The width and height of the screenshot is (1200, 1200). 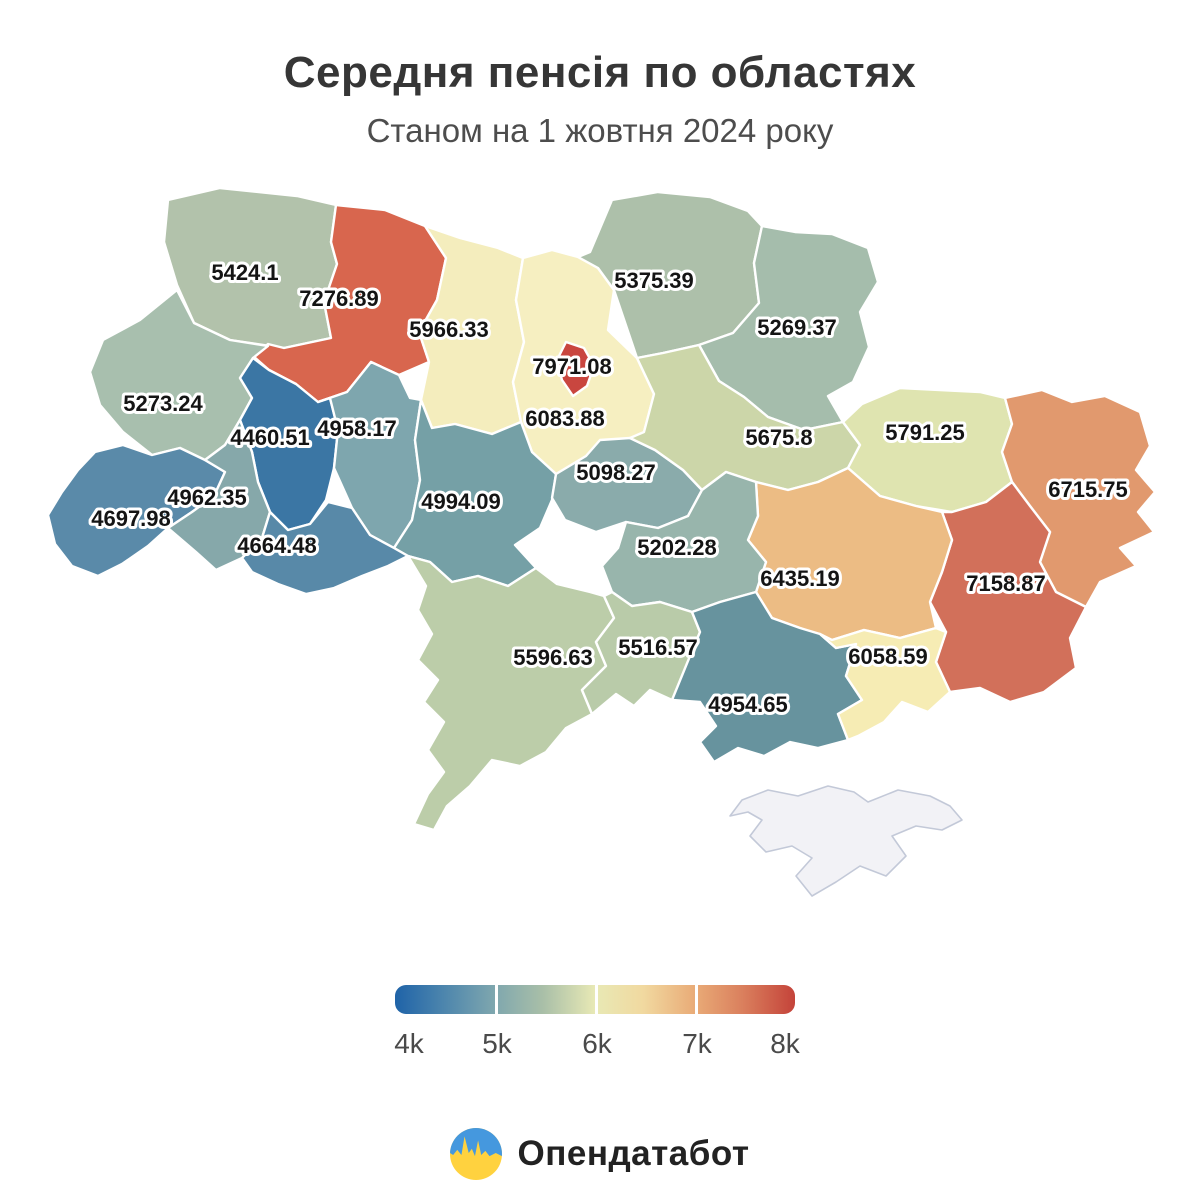 What do you see at coordinates (846, 841) in the screenshot?
I see `region-crimea` at bounding box center [846, 841].